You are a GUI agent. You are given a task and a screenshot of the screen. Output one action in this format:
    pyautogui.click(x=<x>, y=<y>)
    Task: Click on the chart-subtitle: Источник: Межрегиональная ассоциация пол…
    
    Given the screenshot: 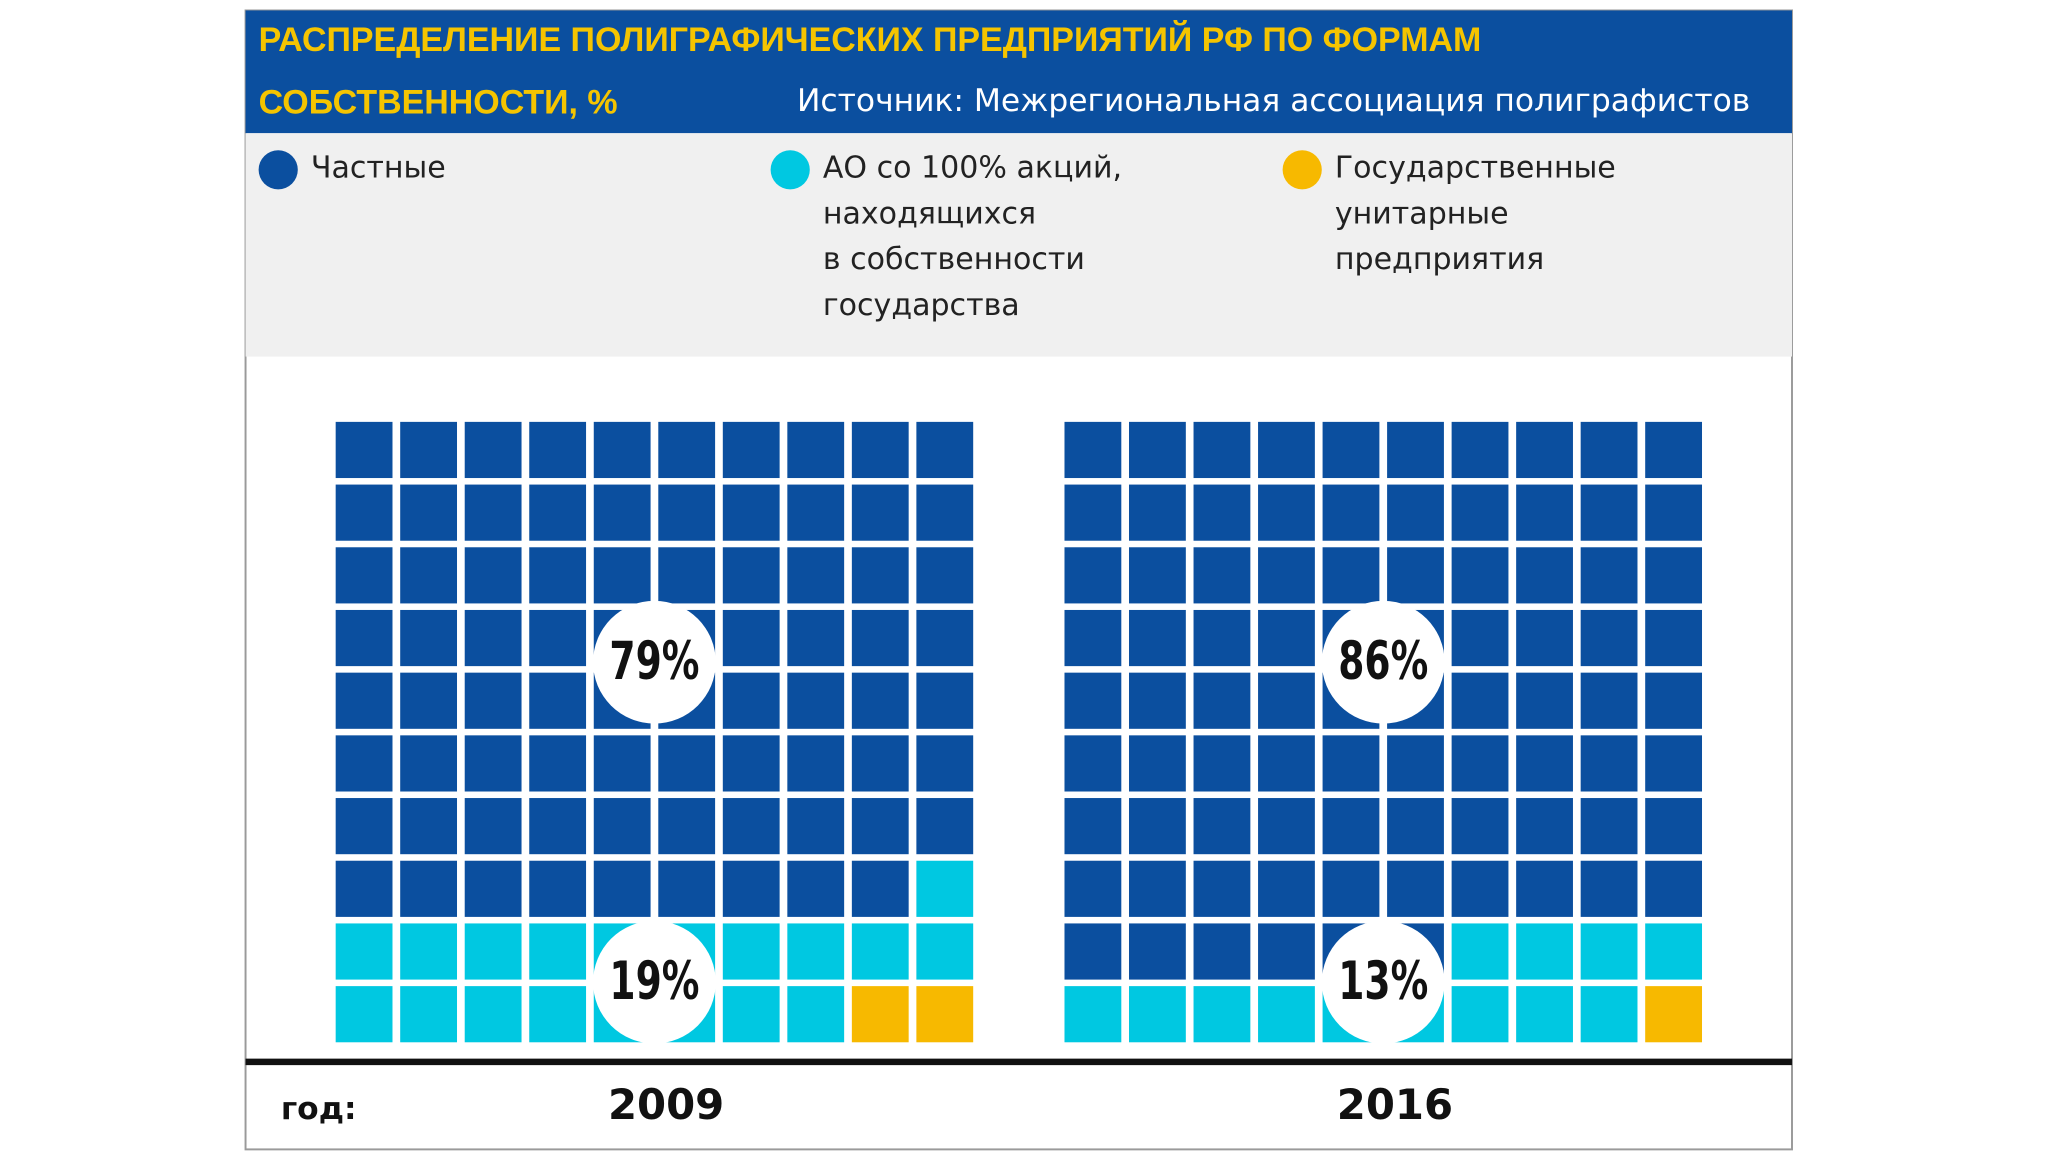 What is the action you would take?
    pyautogui.click(x=1273, y=101)
    